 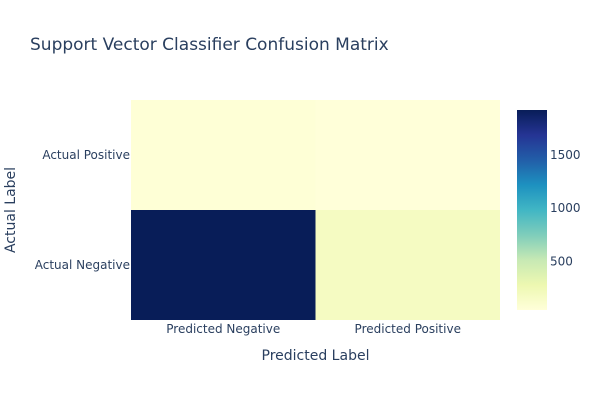 What do you see at coordinates (316, 356) in the screenshot?
I see `x-axis-label: Predicted Label` at bounding box center [316, 356].